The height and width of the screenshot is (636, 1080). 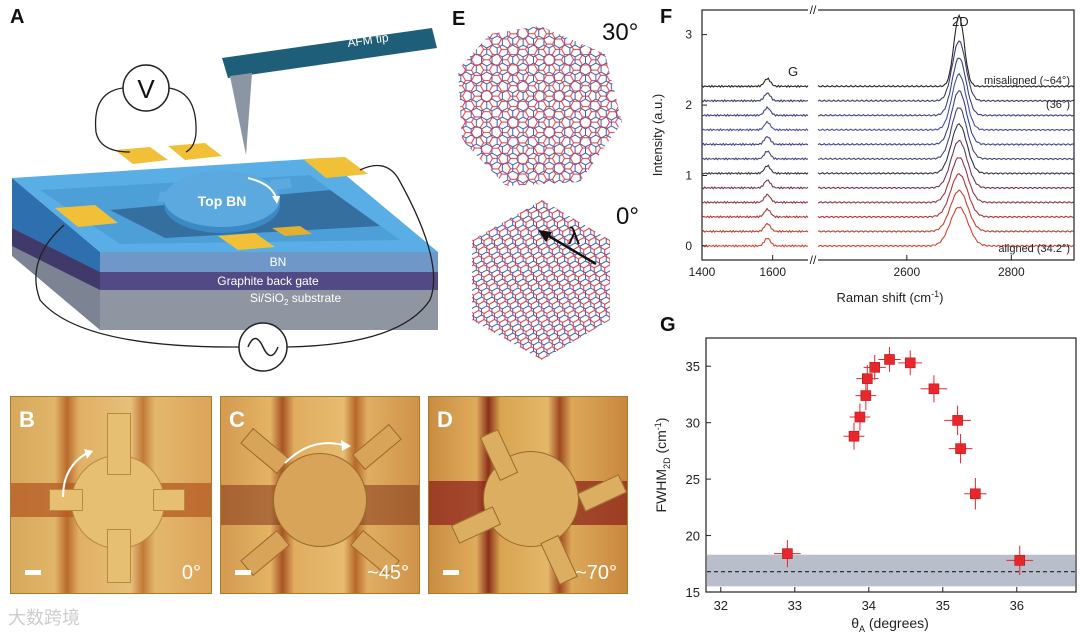 I want to click on panel-a-letter: A, so click(x=17, y=17).